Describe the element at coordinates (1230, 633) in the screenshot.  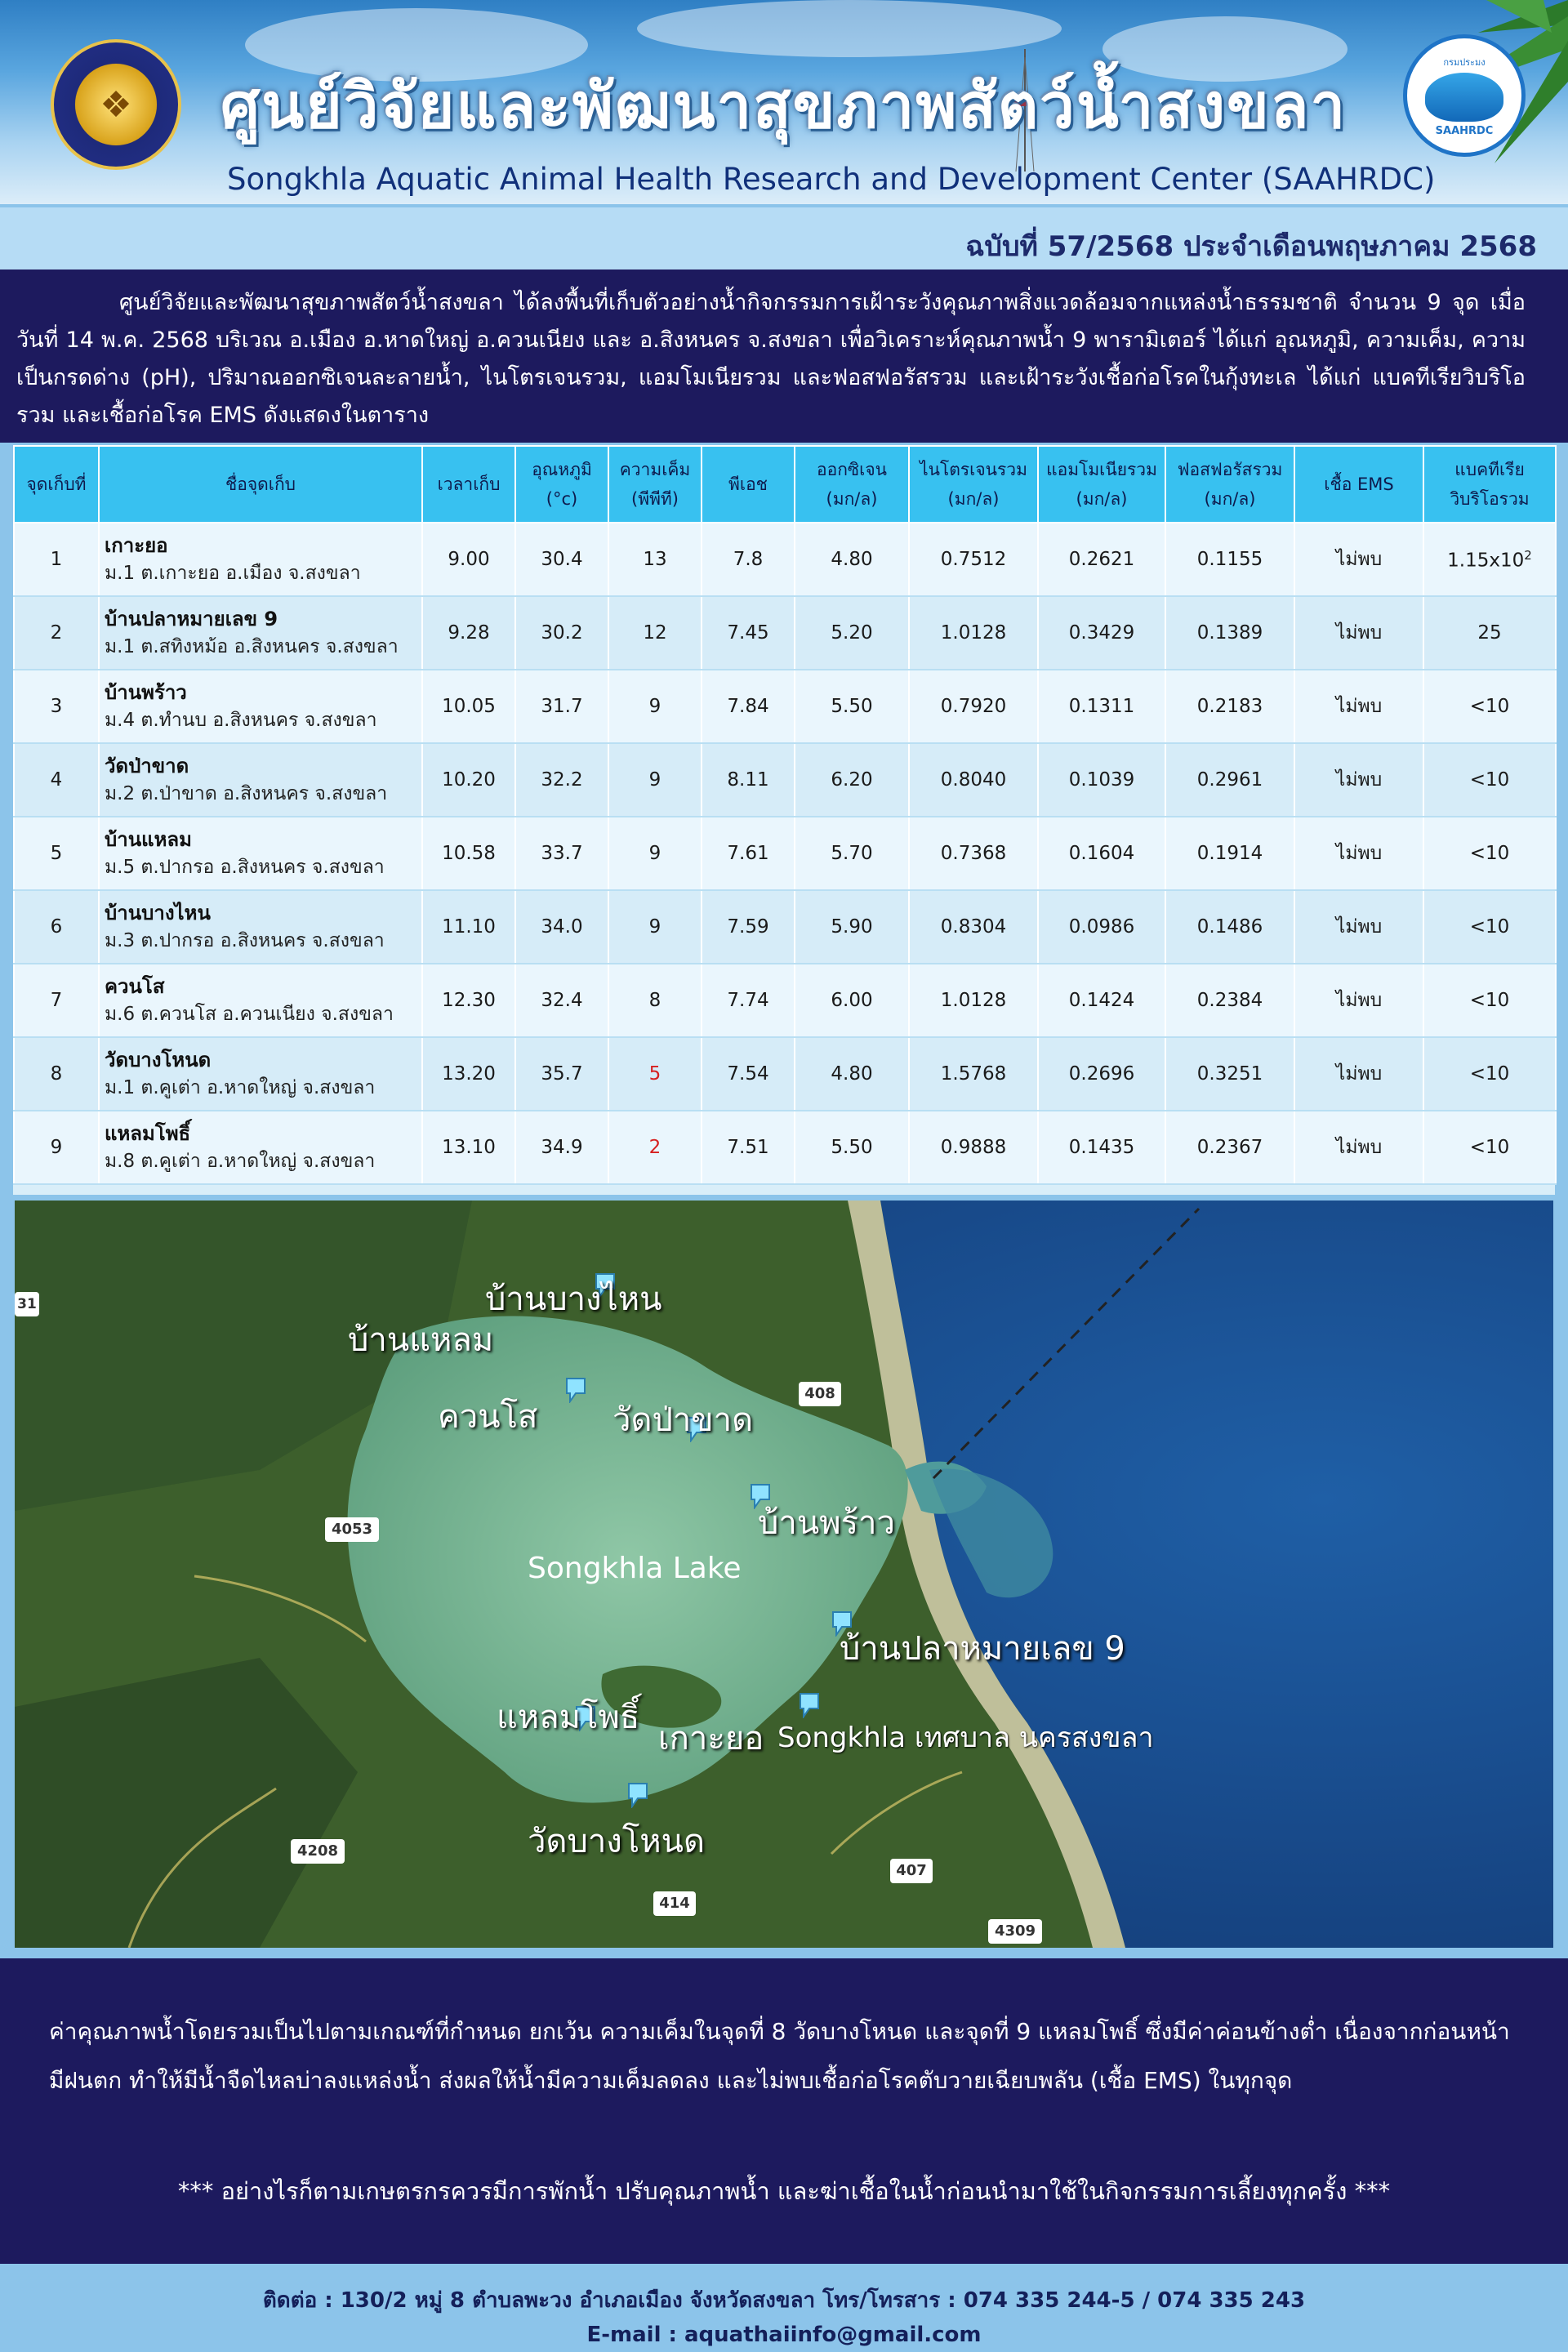
I see `cell-total-phosphorus: 0.1389` at that location.